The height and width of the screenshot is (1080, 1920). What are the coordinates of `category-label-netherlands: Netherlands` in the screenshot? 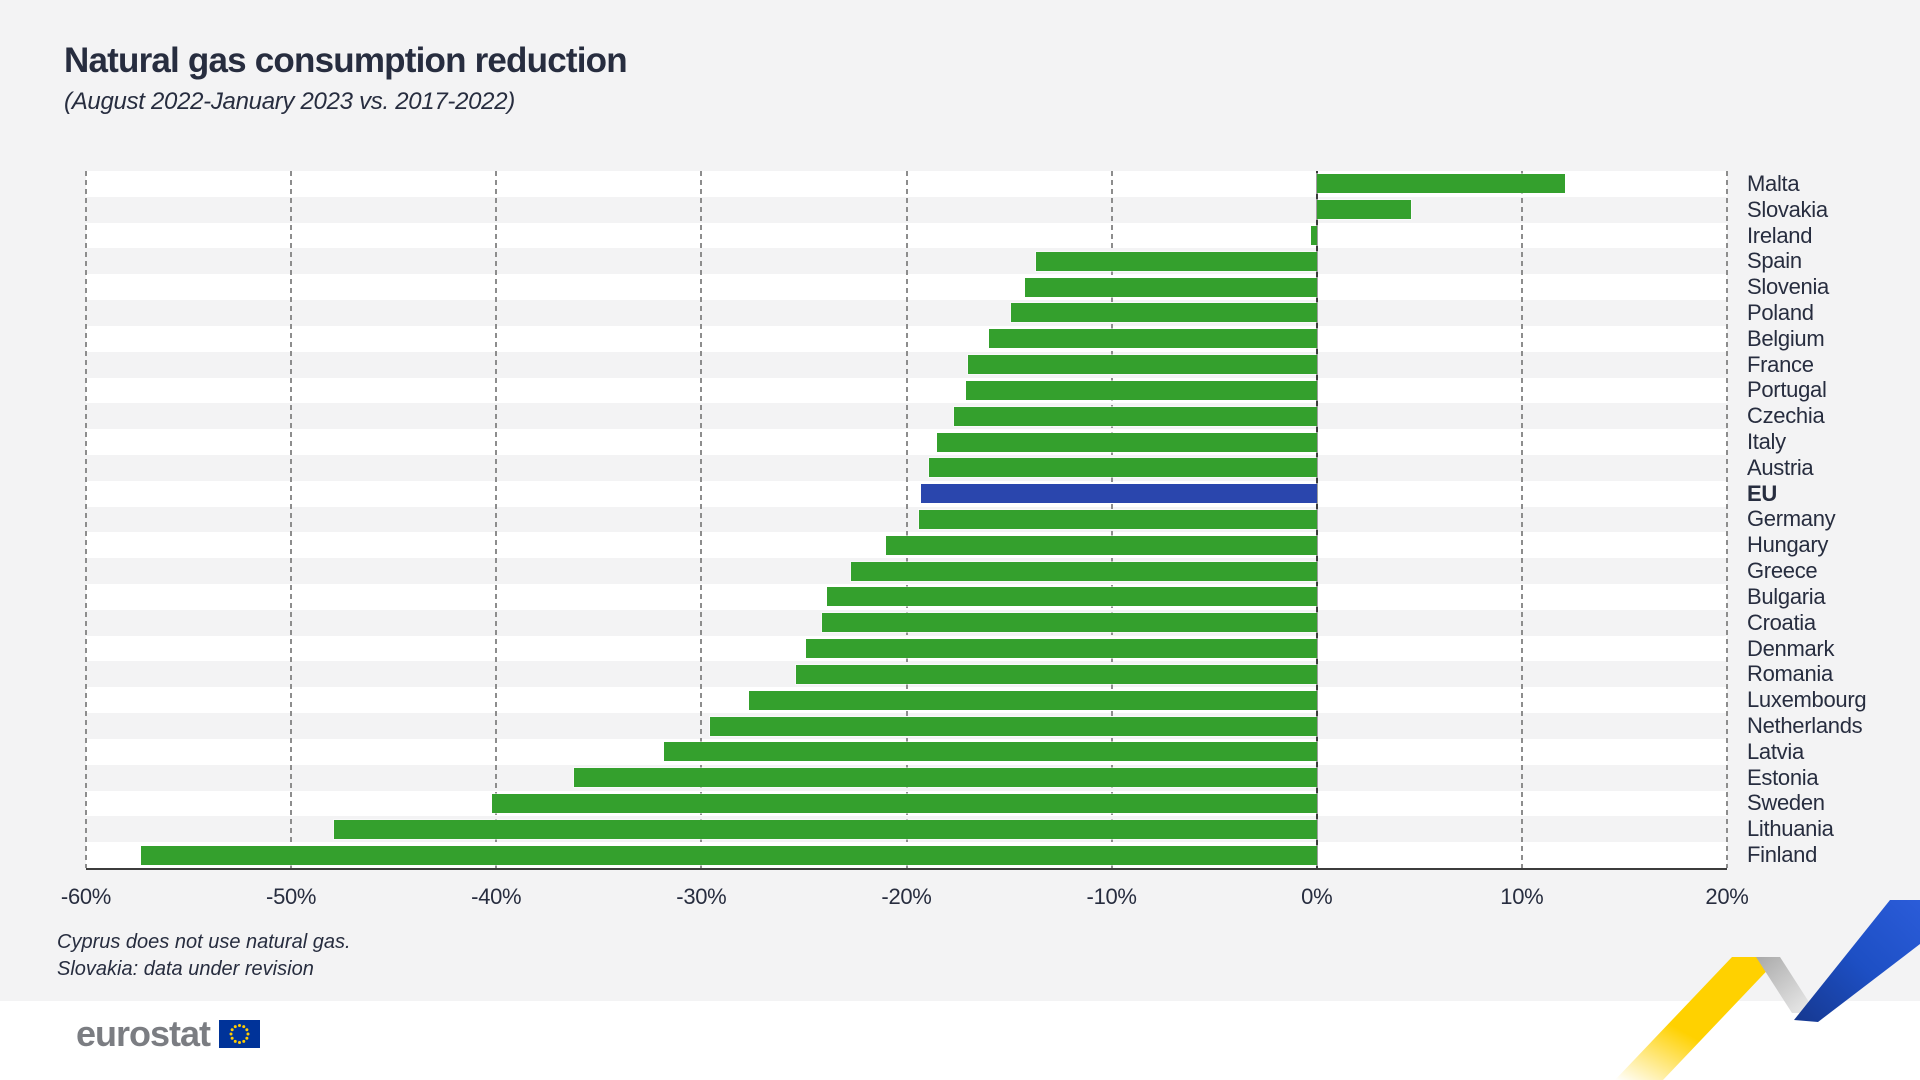 It's located at (1805, 726).